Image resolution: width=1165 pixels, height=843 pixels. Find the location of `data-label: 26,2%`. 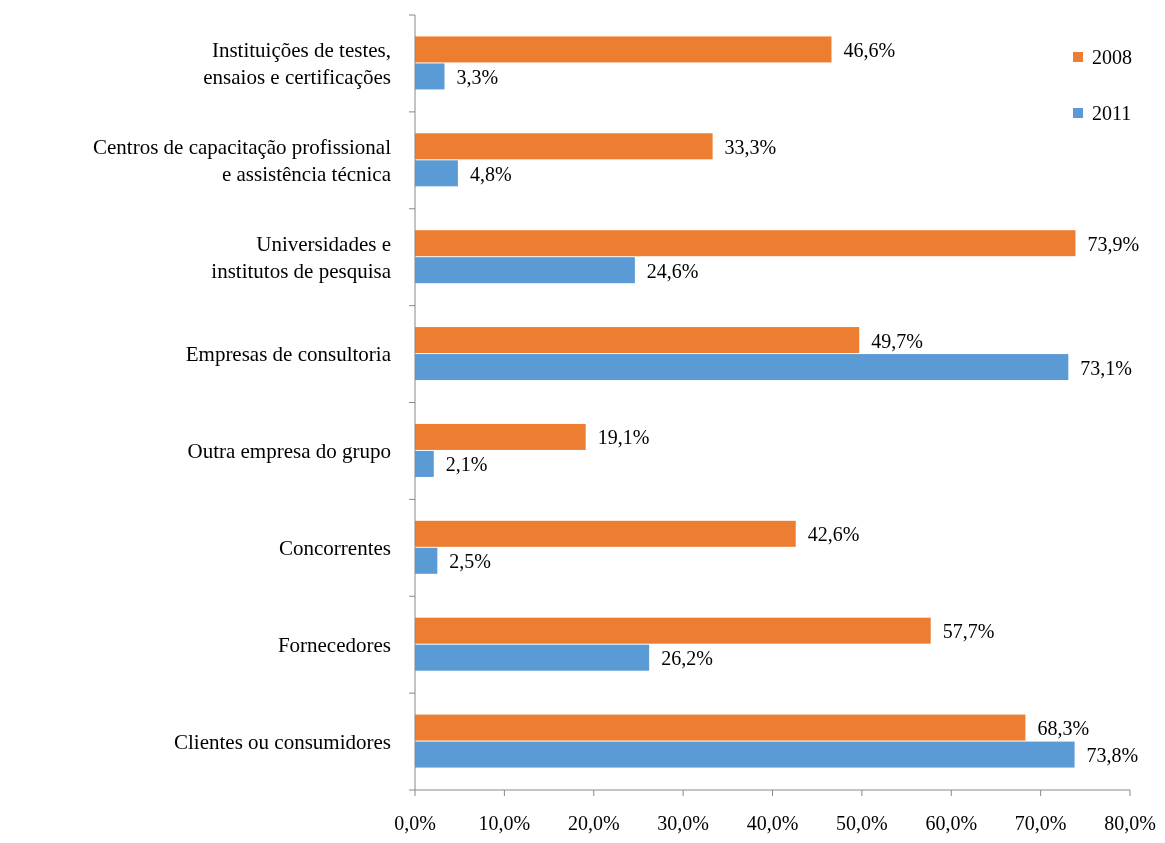

data-label: 26,2% is located at coordinates (687, 658).